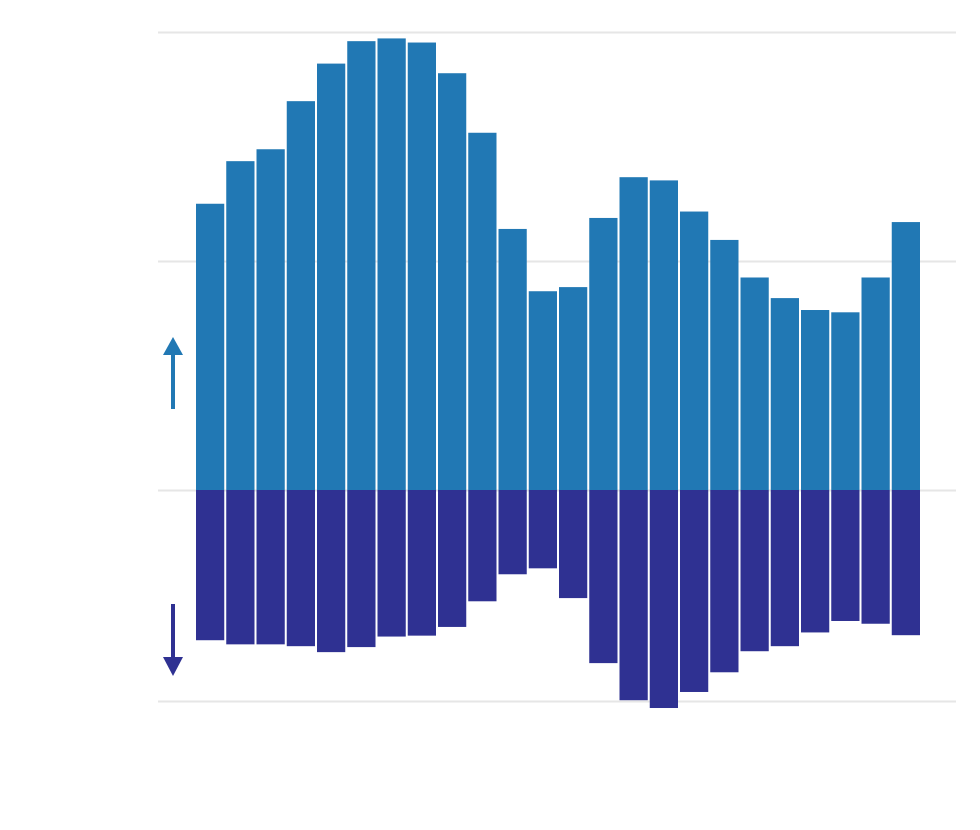 The height and width of the screenshot is (830, 980). Describe the element at coordinates (173, 506) in the screenshot. I see `direction-indicators` at that location.